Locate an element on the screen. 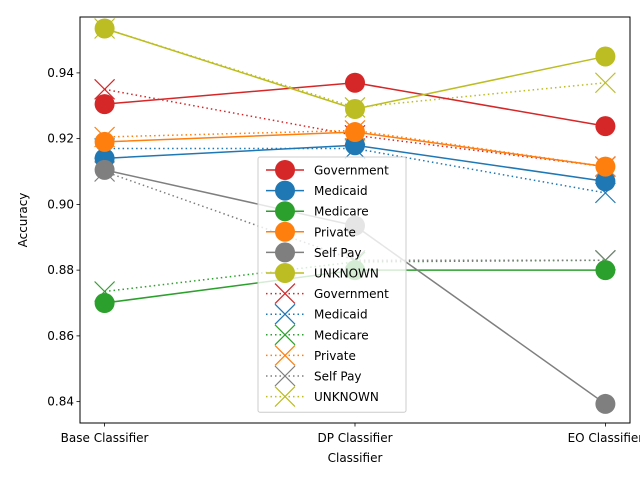 The height and width of the screenshot is (480, 640). y-tick-label: 0.86 is located at coordinates (60, 336).